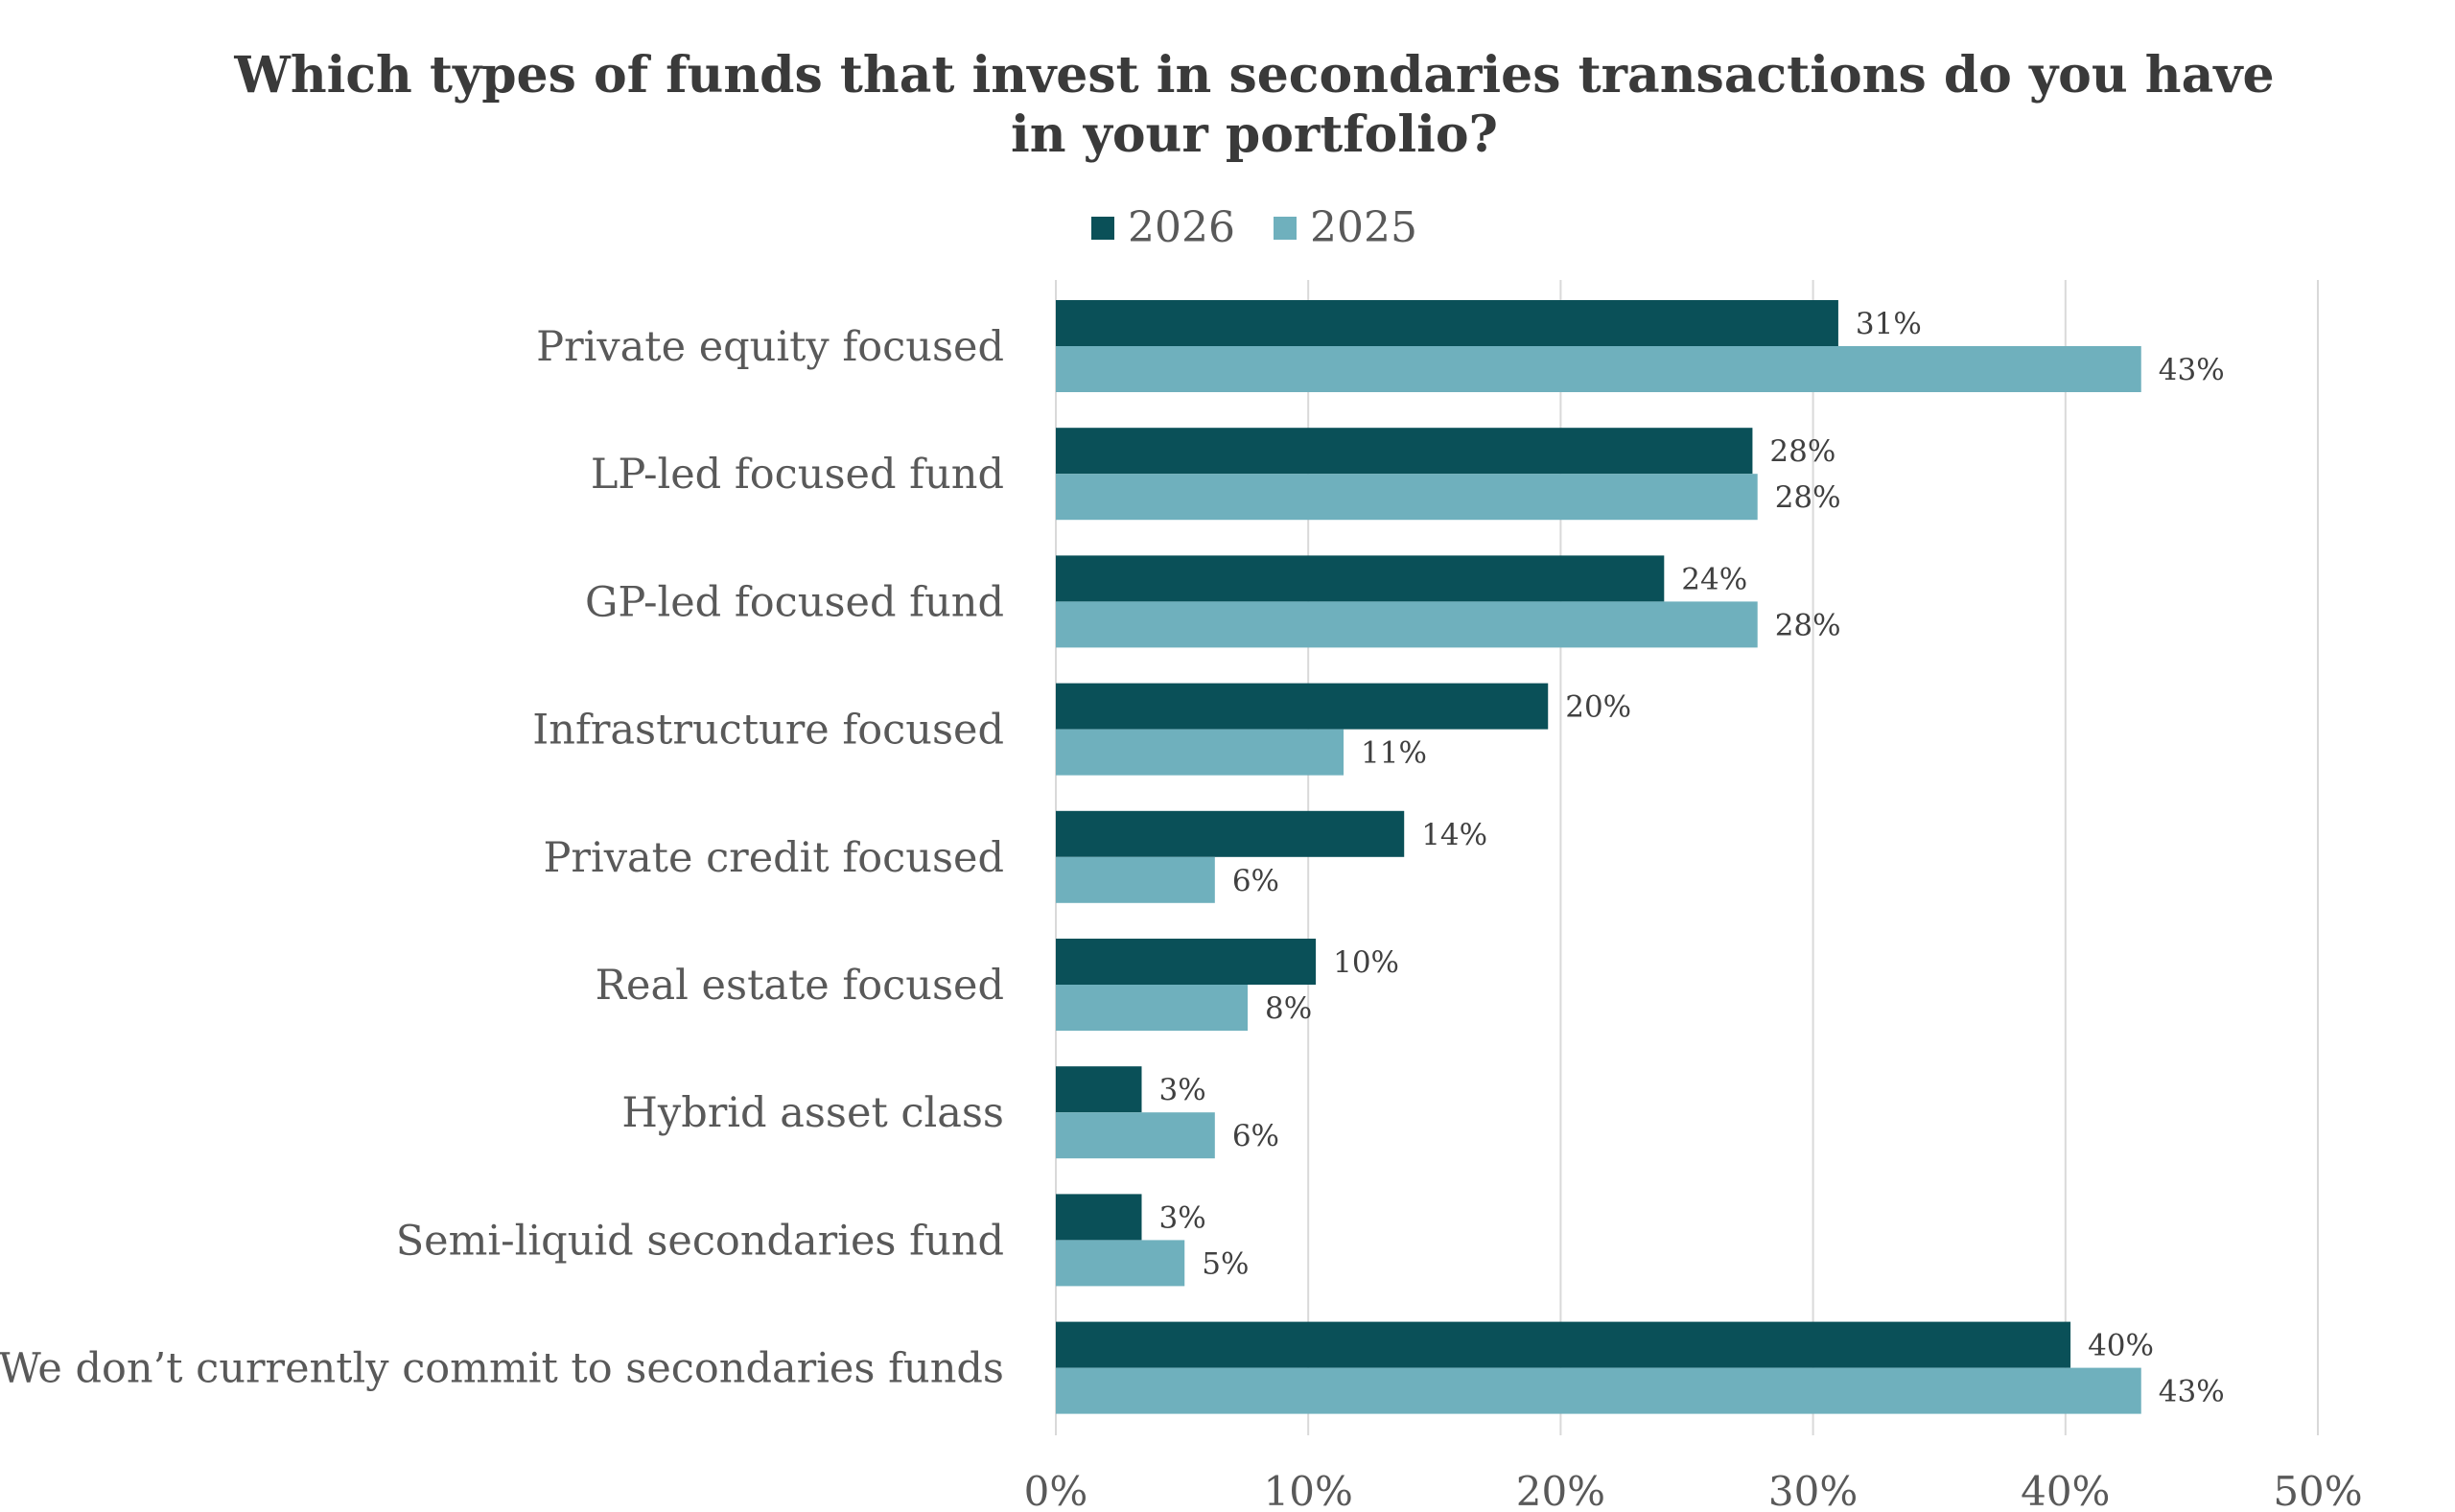 The width and height of the screenshot is (2455, 1512). Describe the element at coordinates (1714, 579) in the screenshot. I see `data-label-2026: 24%` at that location.